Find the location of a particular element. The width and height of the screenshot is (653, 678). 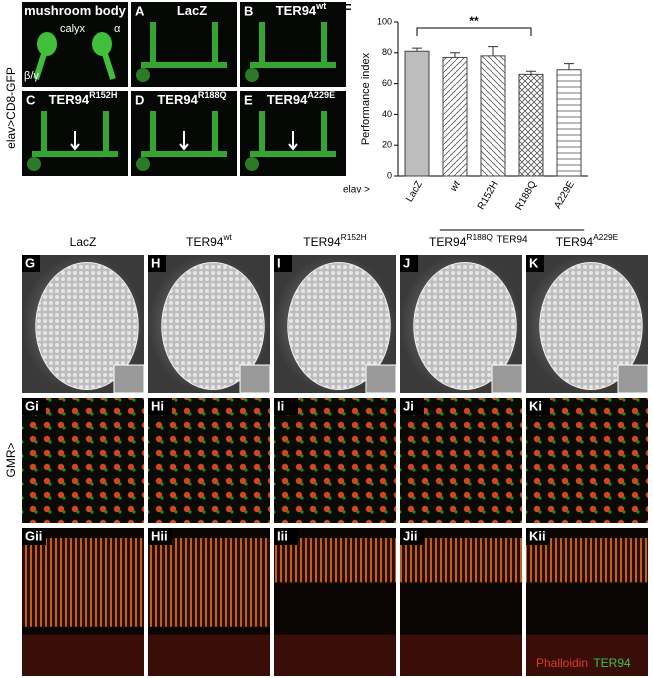

panel-letter: I is located at coordinates (279, 262).